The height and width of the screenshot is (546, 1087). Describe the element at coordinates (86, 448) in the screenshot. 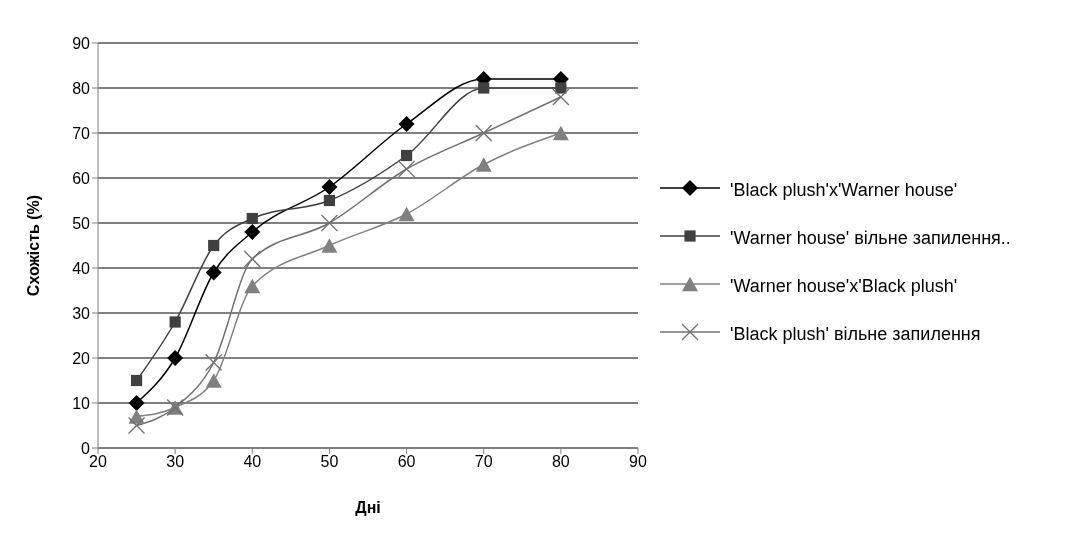

I see `y-tick-label: 0` at that location.